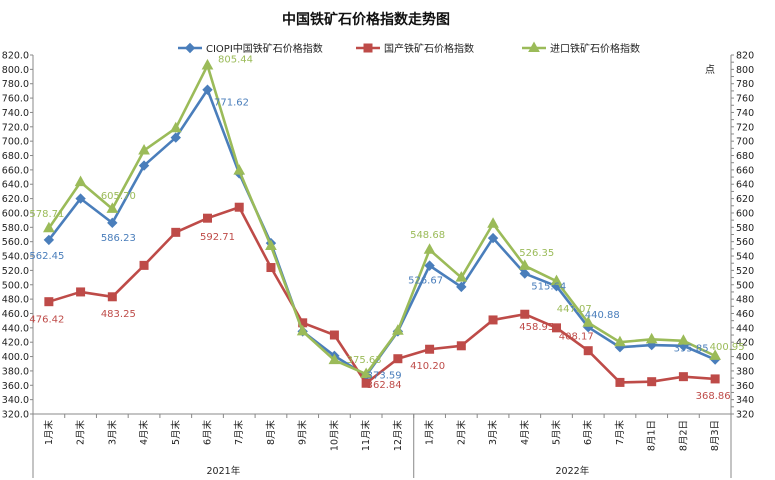 Image resolution: width=775 pixels, height=480 pixels. What do you see at coordinates (745, 56) in the screenshot?
I see `y-tick-right-label: 820` at bounding box center [745, 56].